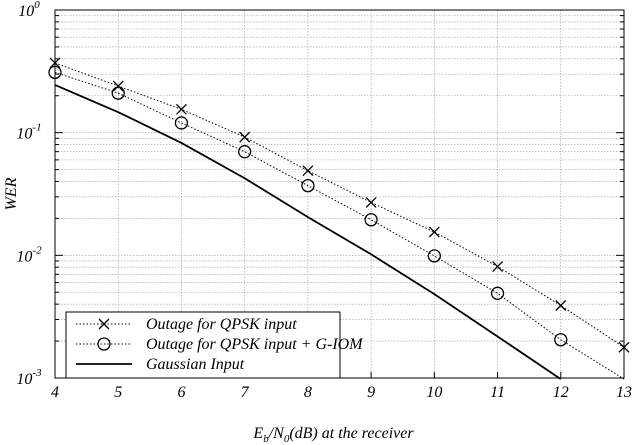 The height and width of the screenshot is (445, 637). Describe the element at coordinates (497, 392) in the screenshot. I see `x-tick-label: 11` at that location.